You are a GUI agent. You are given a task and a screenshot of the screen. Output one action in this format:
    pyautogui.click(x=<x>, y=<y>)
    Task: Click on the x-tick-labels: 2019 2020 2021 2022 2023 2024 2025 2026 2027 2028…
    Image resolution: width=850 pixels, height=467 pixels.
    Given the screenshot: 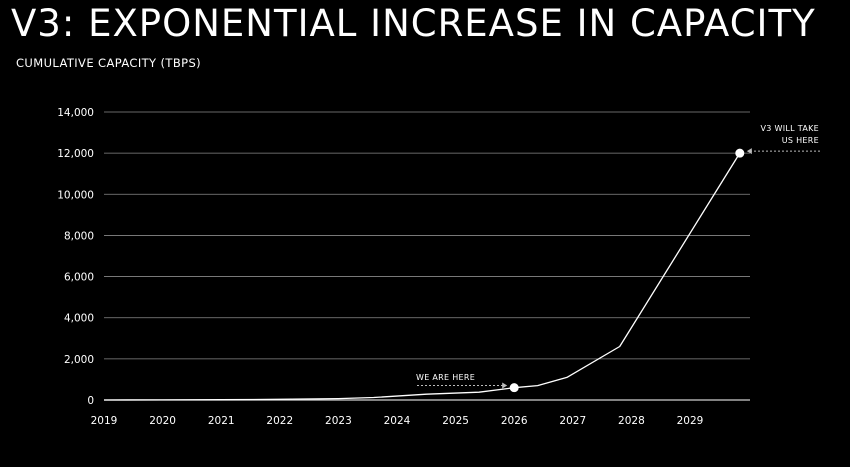 What is the action you would take?
    pyautogui.click(x=397, y=421)
    